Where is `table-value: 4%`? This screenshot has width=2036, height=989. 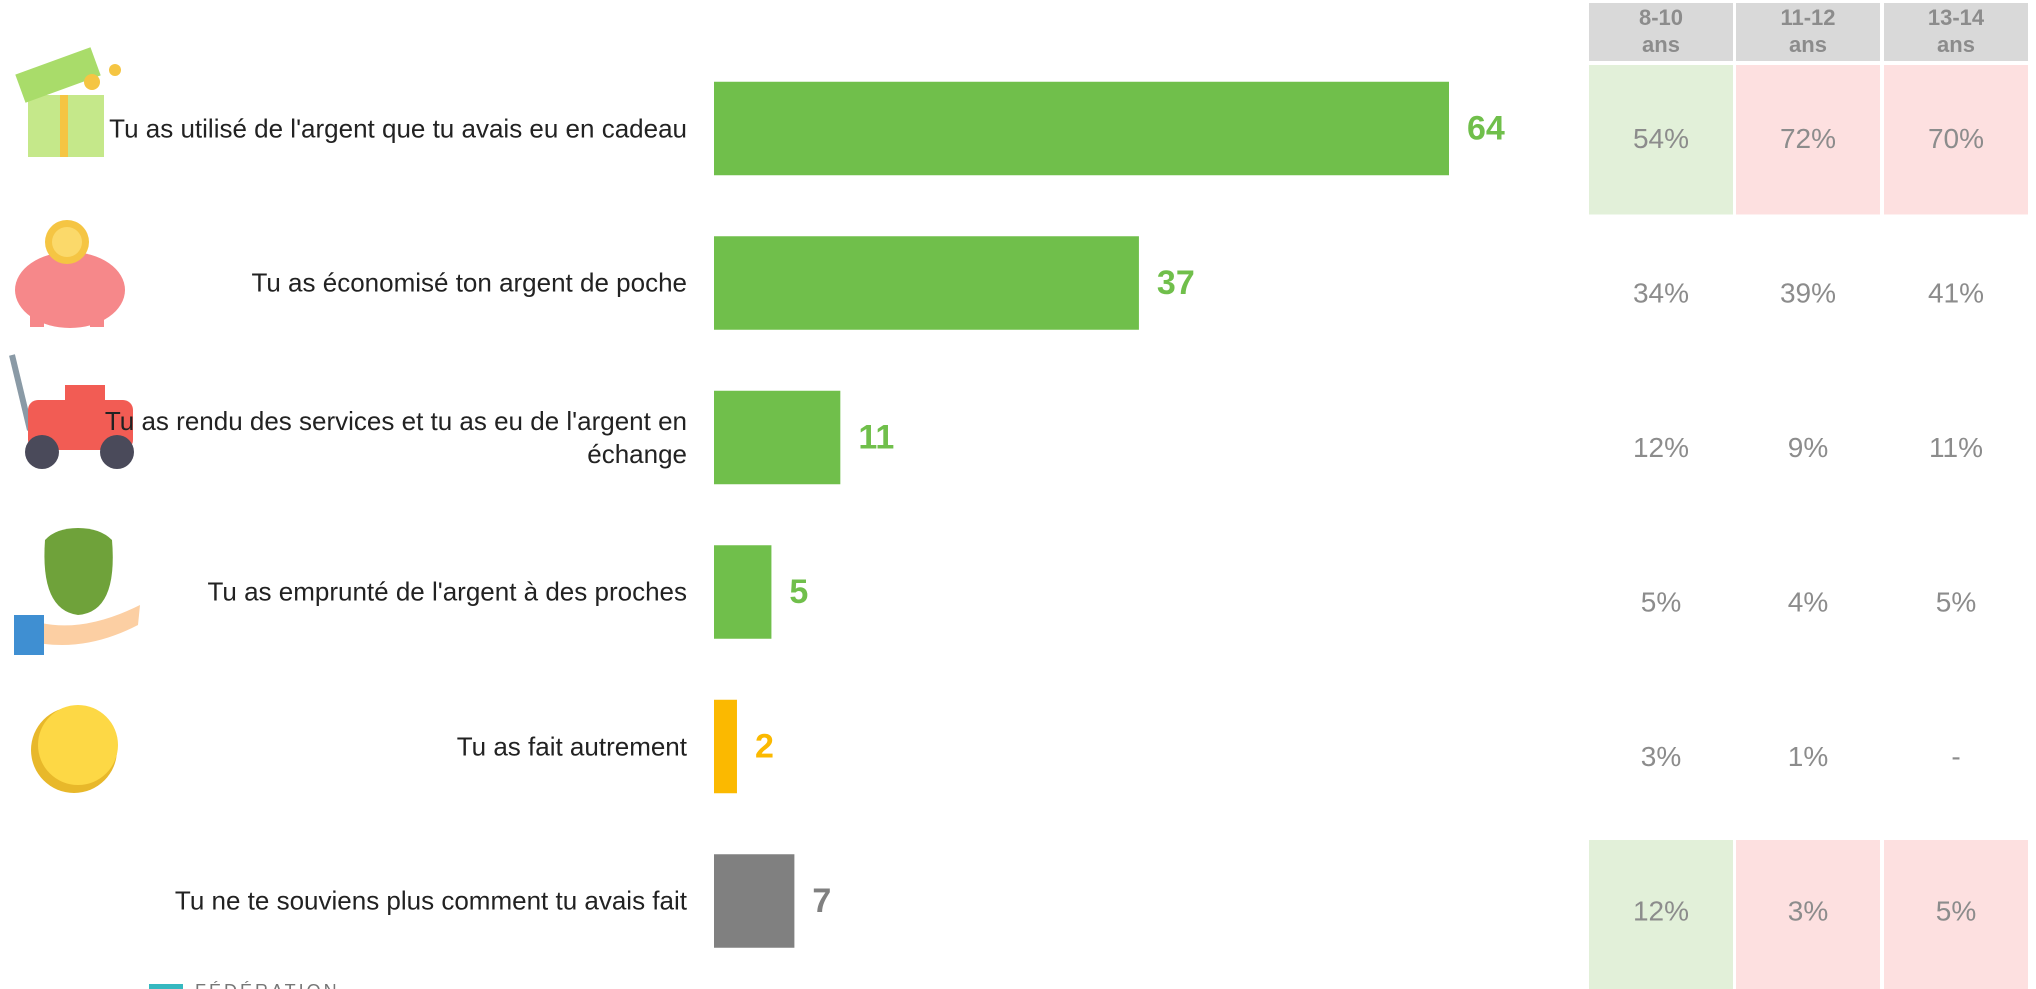
table-value: 4% is located at coordinates (1808, 601).